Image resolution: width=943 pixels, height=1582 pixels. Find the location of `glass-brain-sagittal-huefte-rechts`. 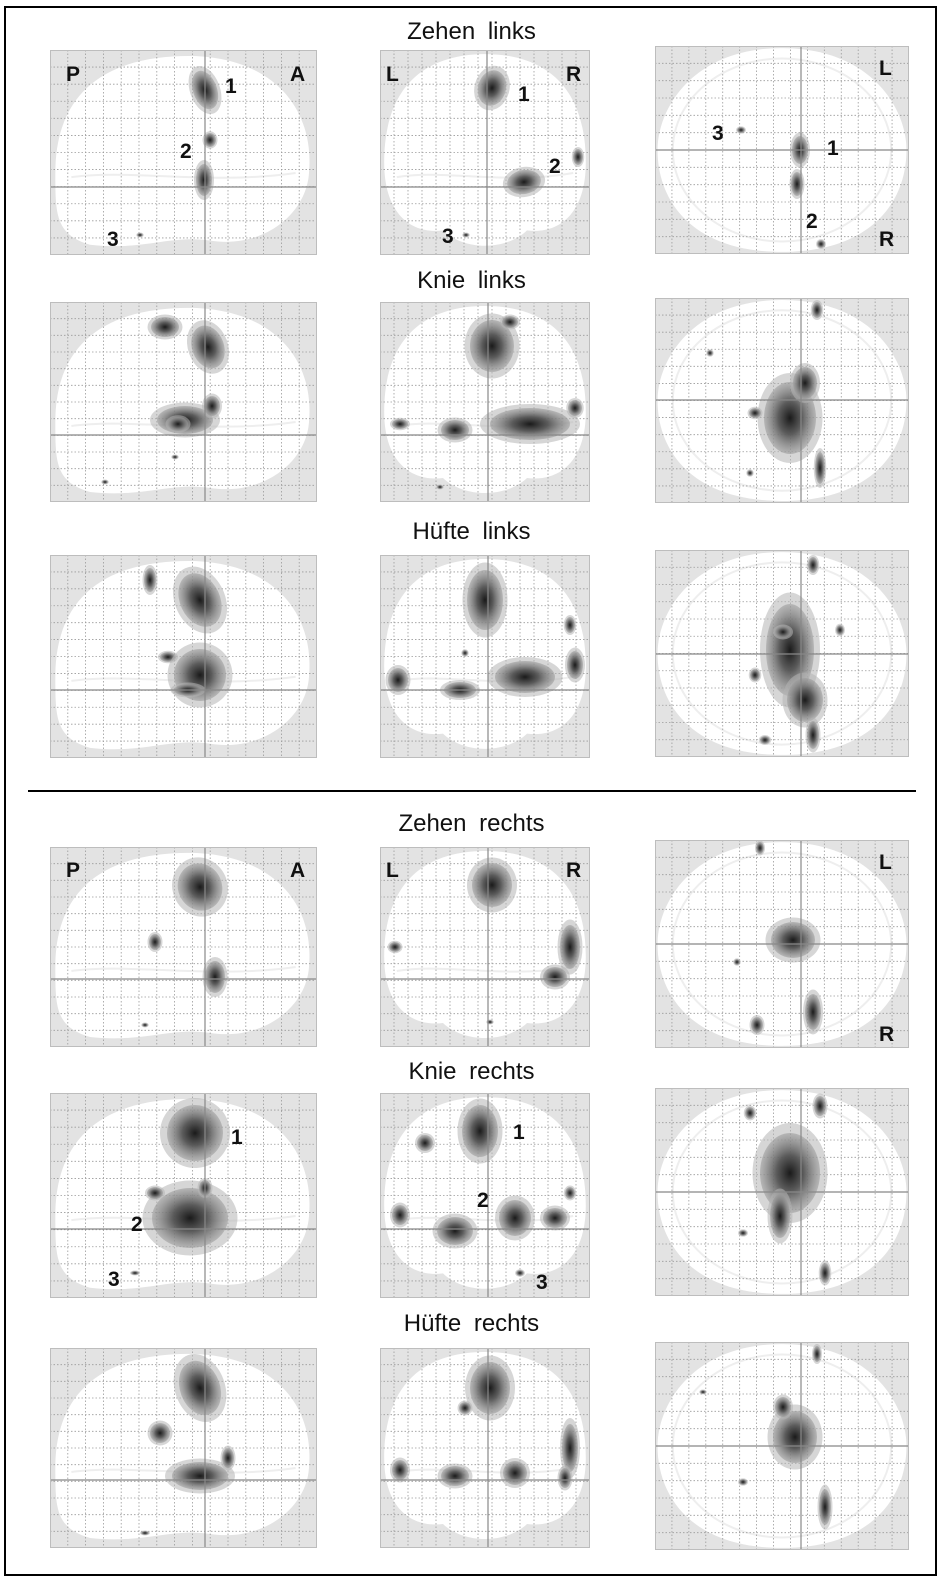

glass-brain-sagittal-huefte-rechts is located at coordinates (183, 1448).